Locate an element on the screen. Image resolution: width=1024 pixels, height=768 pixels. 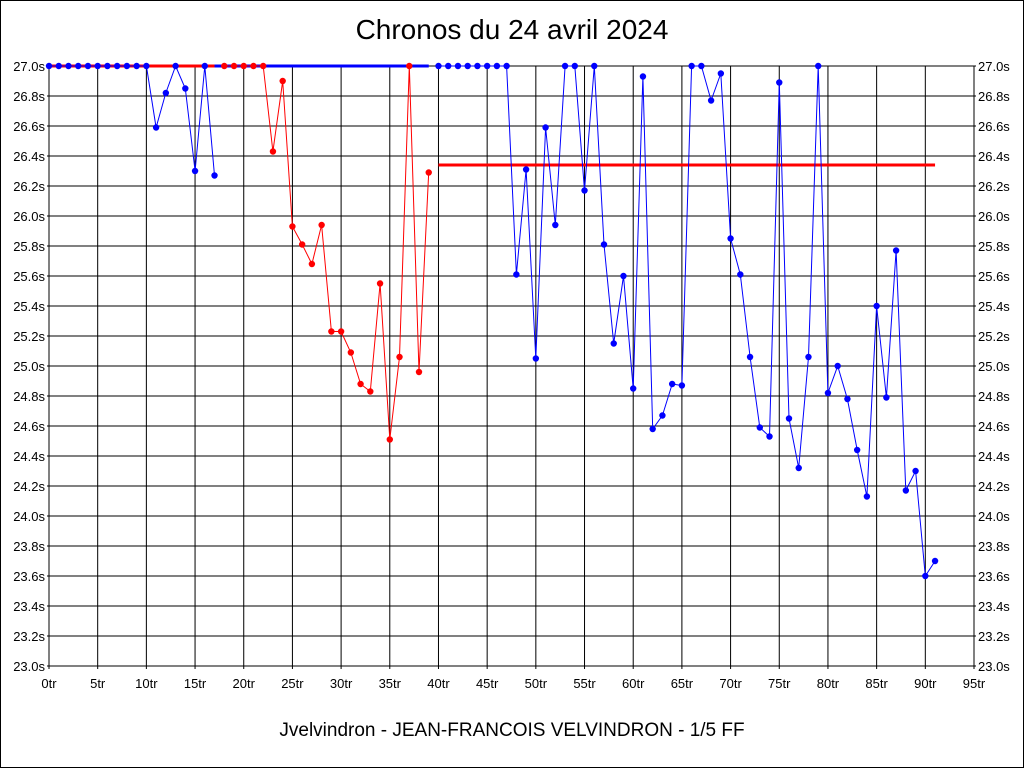
y-tick-label-right: 26.2s is located at coordinates (994, 186).